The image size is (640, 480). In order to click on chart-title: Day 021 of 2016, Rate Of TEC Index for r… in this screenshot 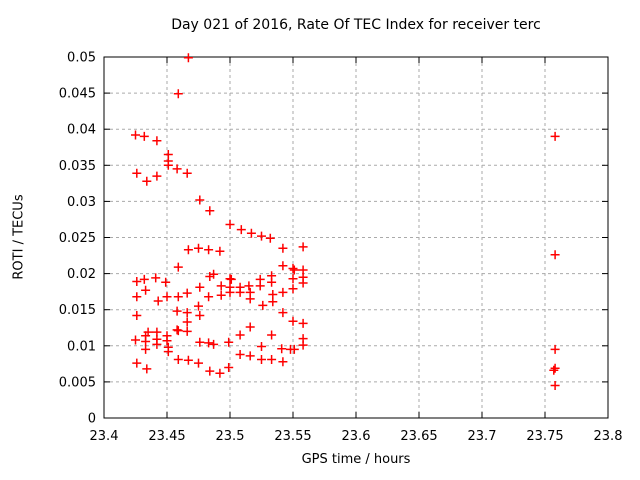, I will do `click(356, 25)`.